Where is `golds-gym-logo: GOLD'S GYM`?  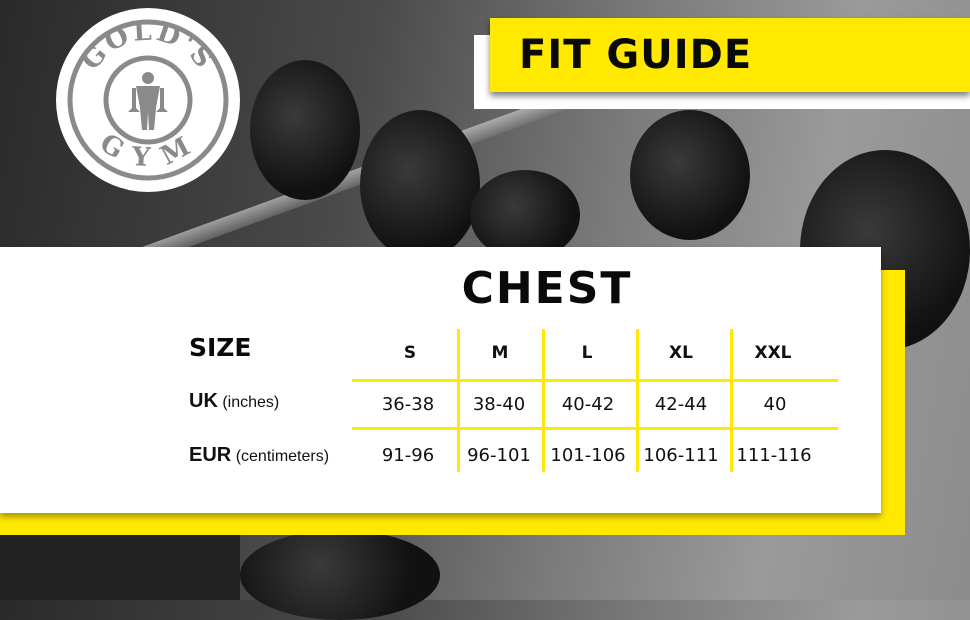
golds-gym-logo: GOLD'S GYM is located at coordinates (148, 100).